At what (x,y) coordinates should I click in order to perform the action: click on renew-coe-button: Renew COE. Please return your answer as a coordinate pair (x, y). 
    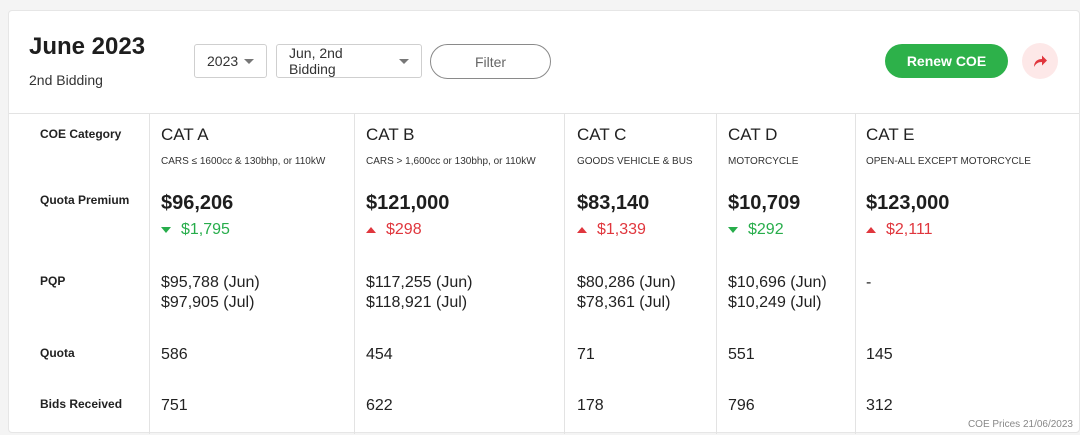
    Looking at the image, I should click on (946, 61).